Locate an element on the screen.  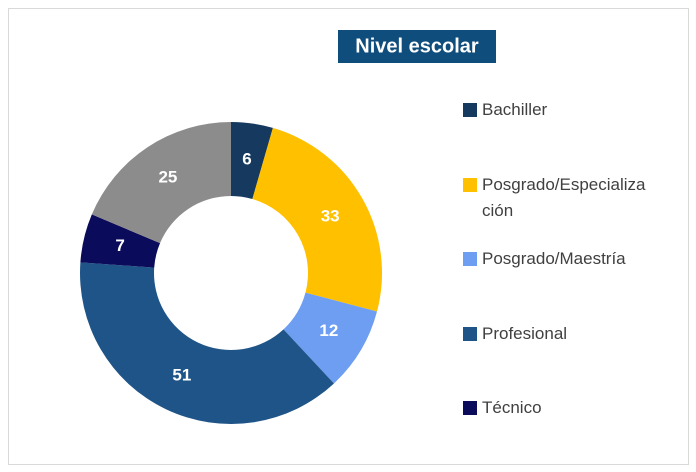
data-label: 12 is located at coordinates (328, 330).